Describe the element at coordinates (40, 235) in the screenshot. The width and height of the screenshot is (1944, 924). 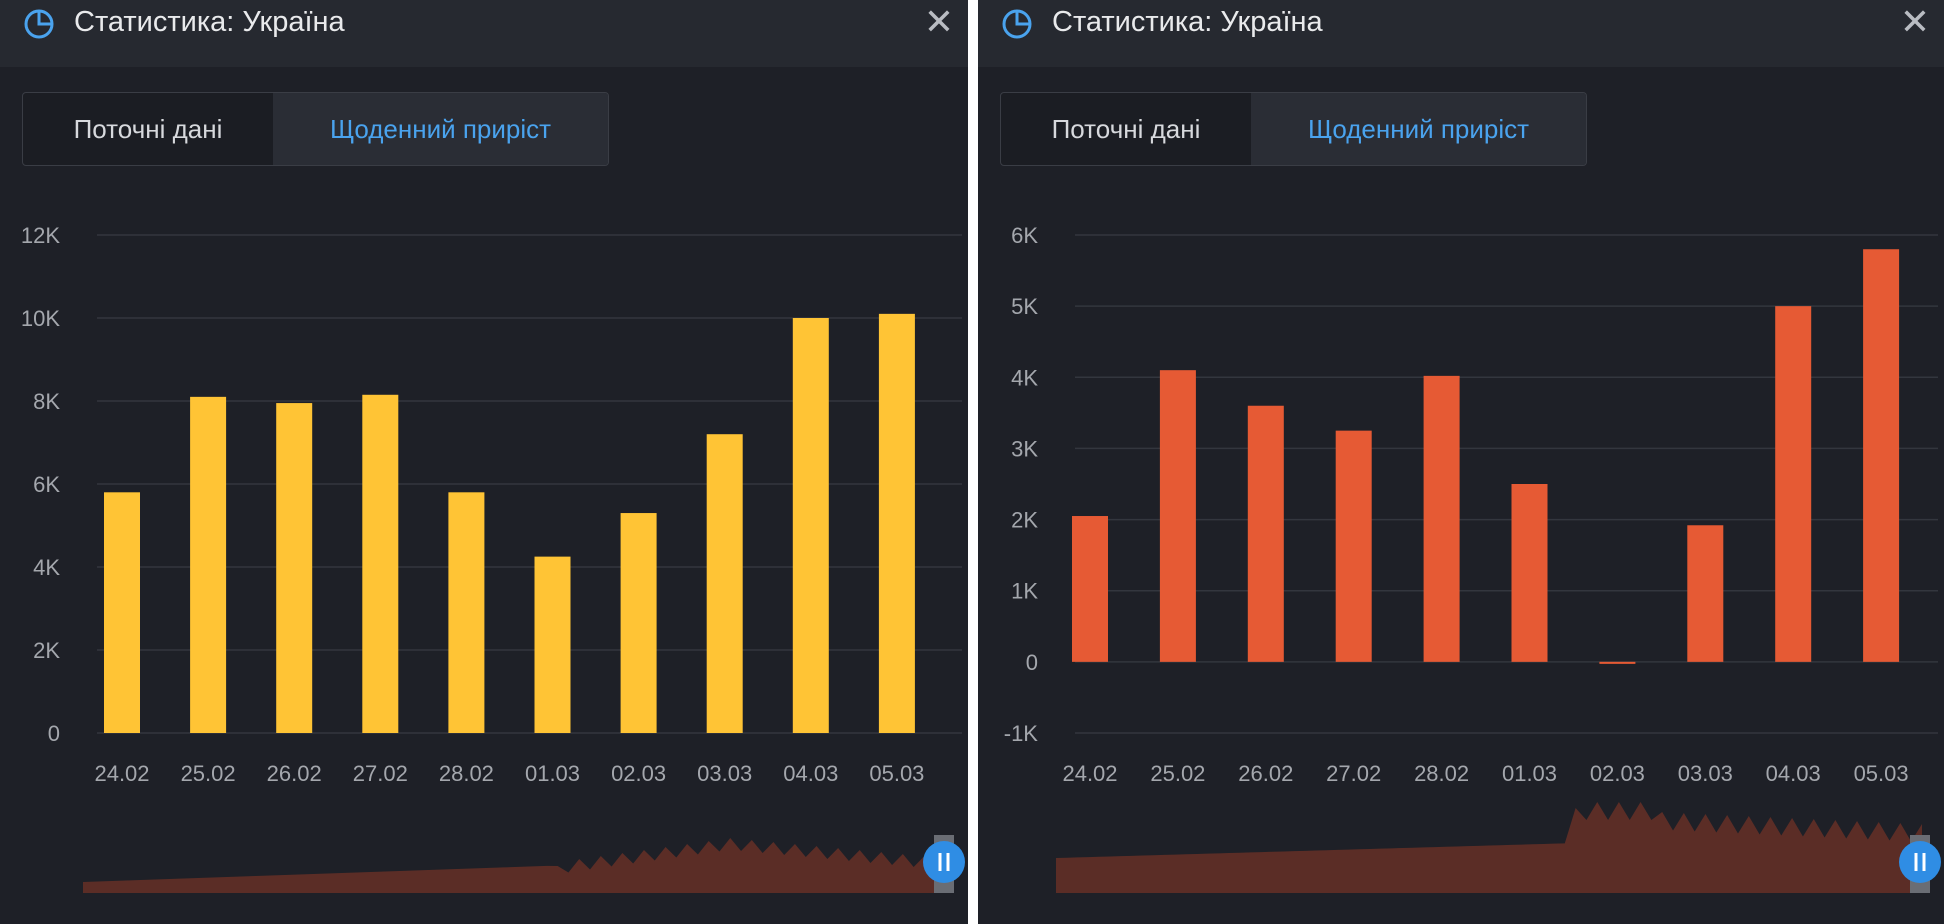
I see `y-tick-label: 12K` at that location.